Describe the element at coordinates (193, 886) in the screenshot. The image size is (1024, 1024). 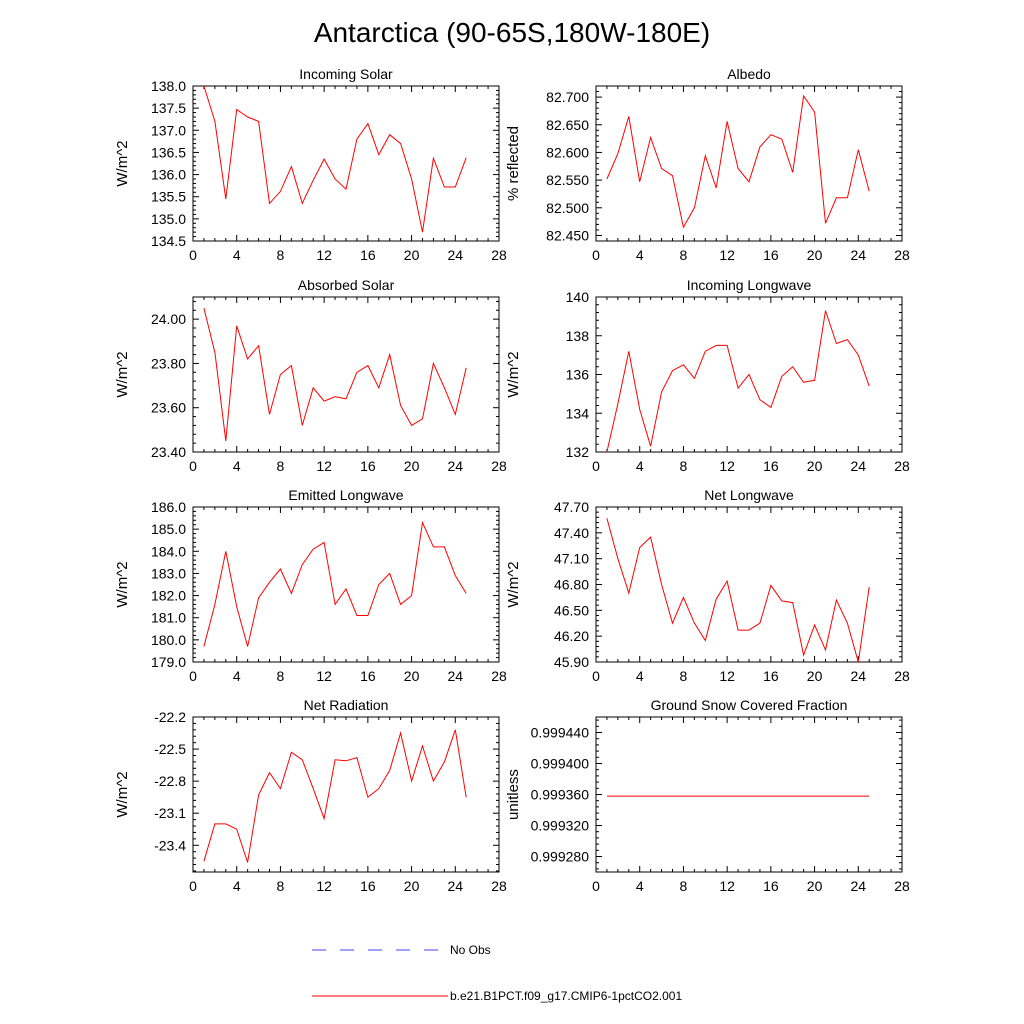
I see `net-radiation-xtick-label: 0` at that location.